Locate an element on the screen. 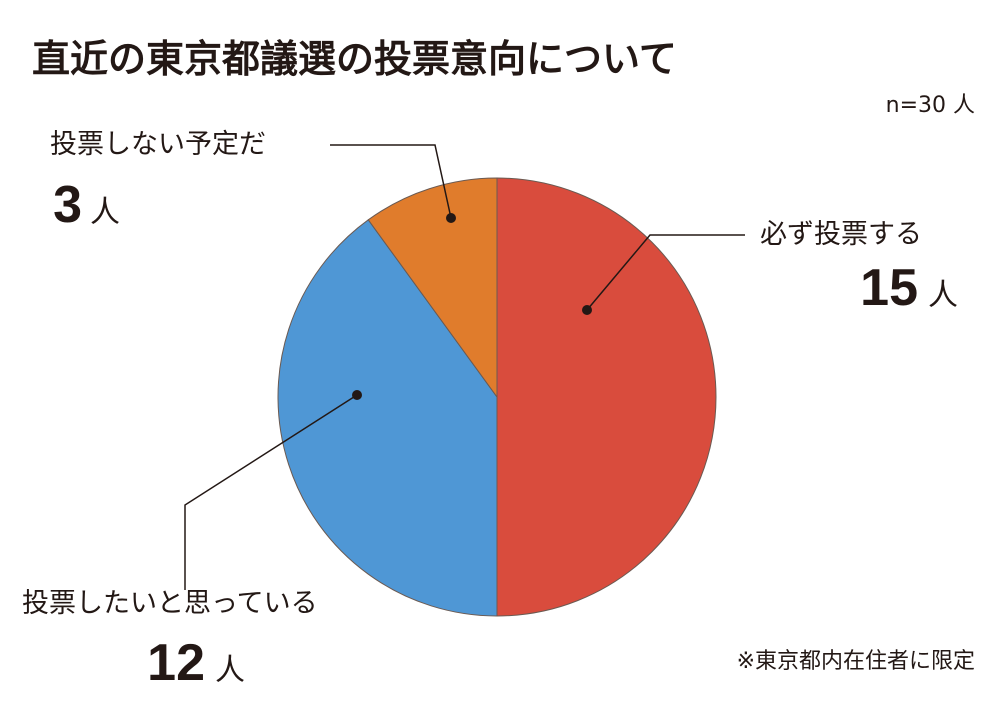 The image size is (1000, 705). value-label: 12 is located at coordinates (176, 663).